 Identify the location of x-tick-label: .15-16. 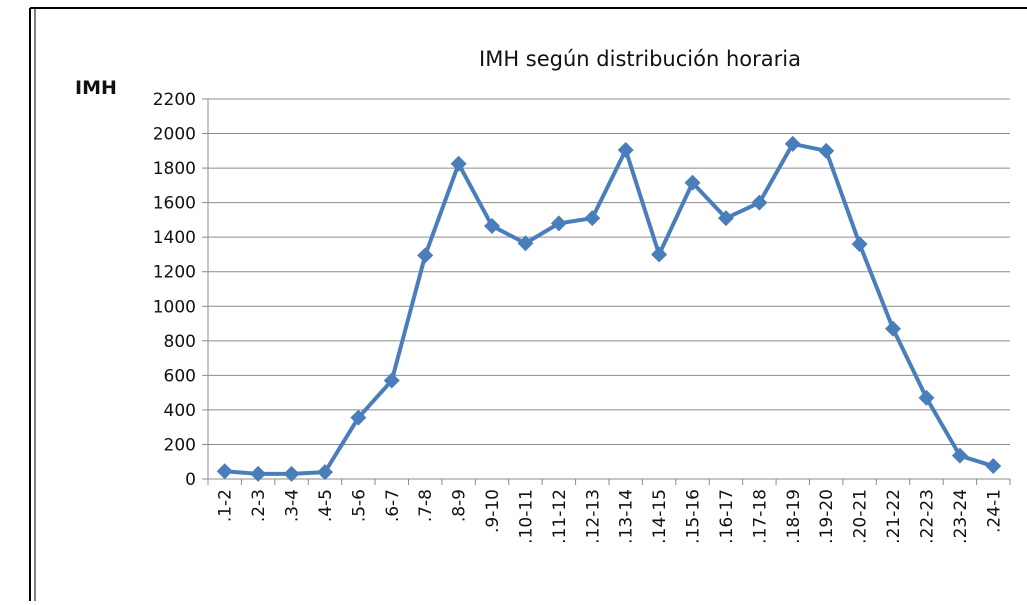
(694, 516).